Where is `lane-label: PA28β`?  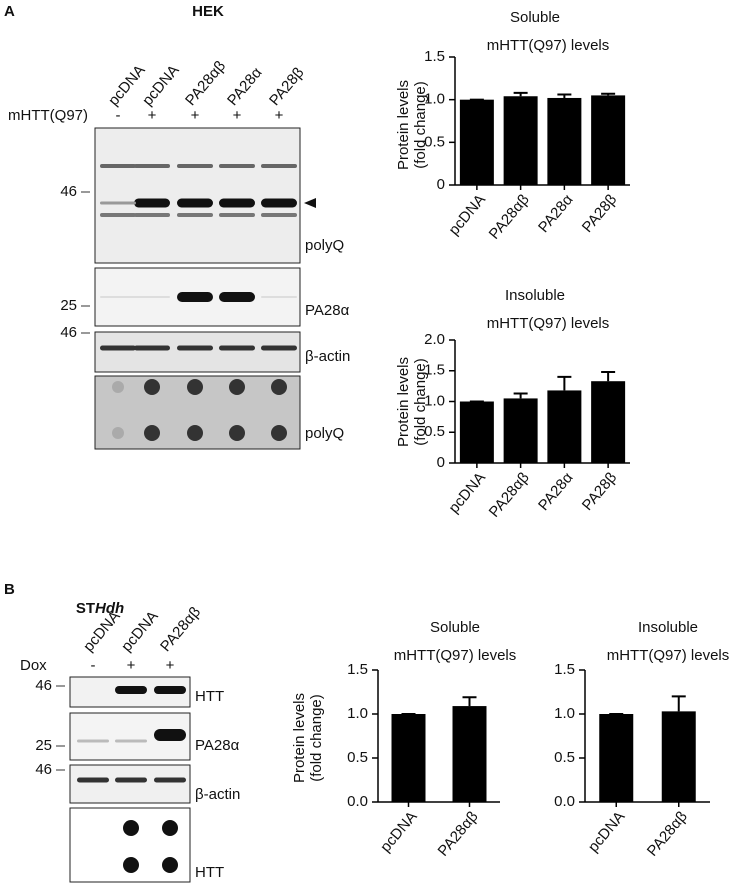
lane-label: PA28β is located at coordinates (287, 86).